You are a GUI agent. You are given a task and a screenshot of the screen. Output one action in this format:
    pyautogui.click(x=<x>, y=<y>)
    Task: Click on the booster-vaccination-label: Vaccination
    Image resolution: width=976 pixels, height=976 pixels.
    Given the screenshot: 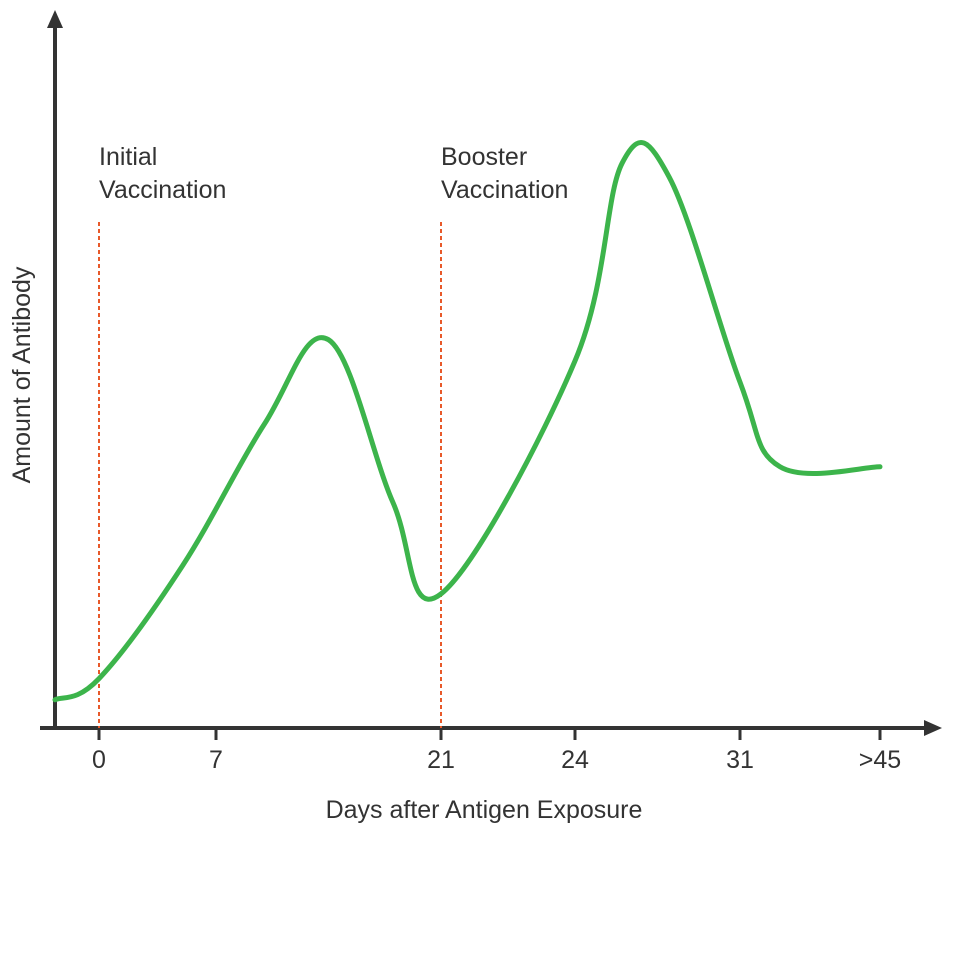 What is the action you would take?
    pyautogui.click(x=504, y=190)
    